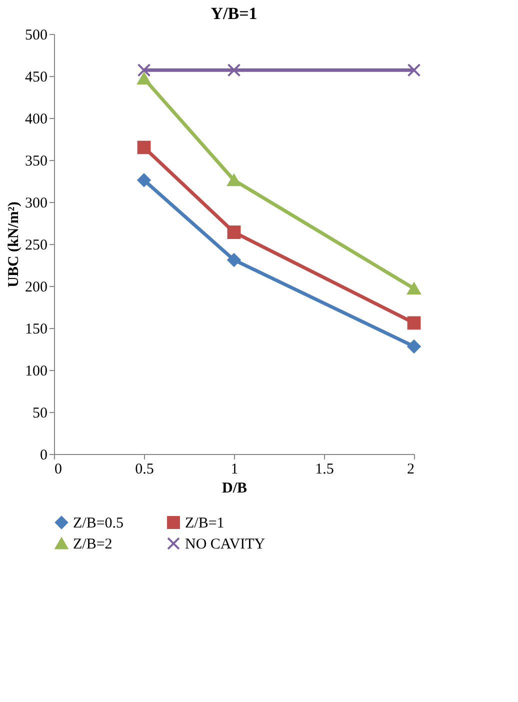 The image size is (518, 702). I want to click on chart-title: Y/B=1, so click(234, 13).